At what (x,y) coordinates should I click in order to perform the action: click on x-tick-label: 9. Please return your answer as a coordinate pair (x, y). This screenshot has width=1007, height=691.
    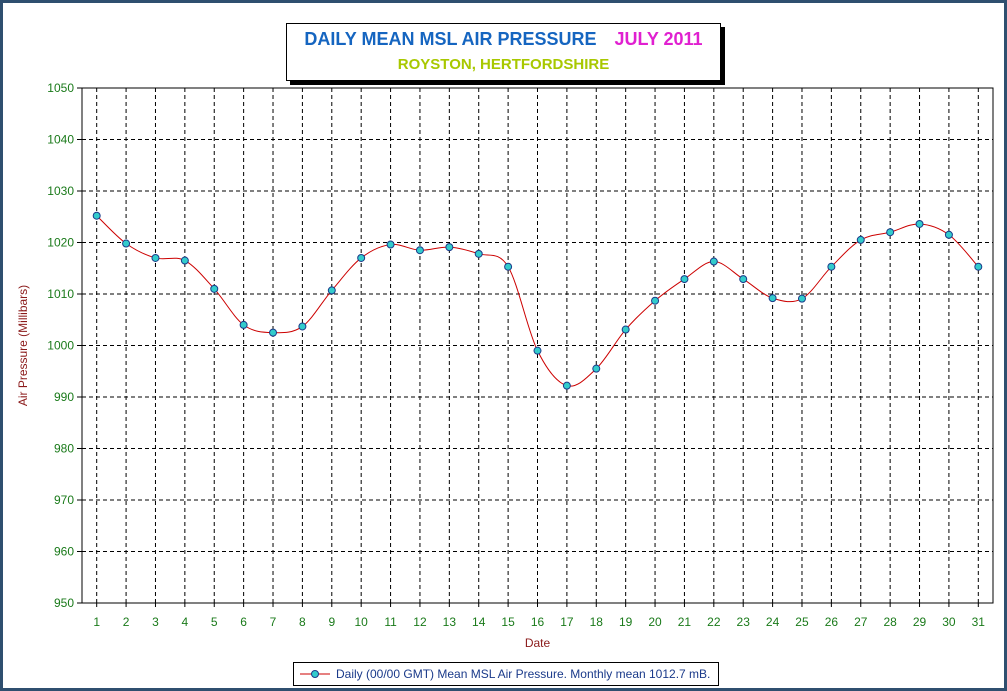
    Looking at the image, I should click on (331, 622).